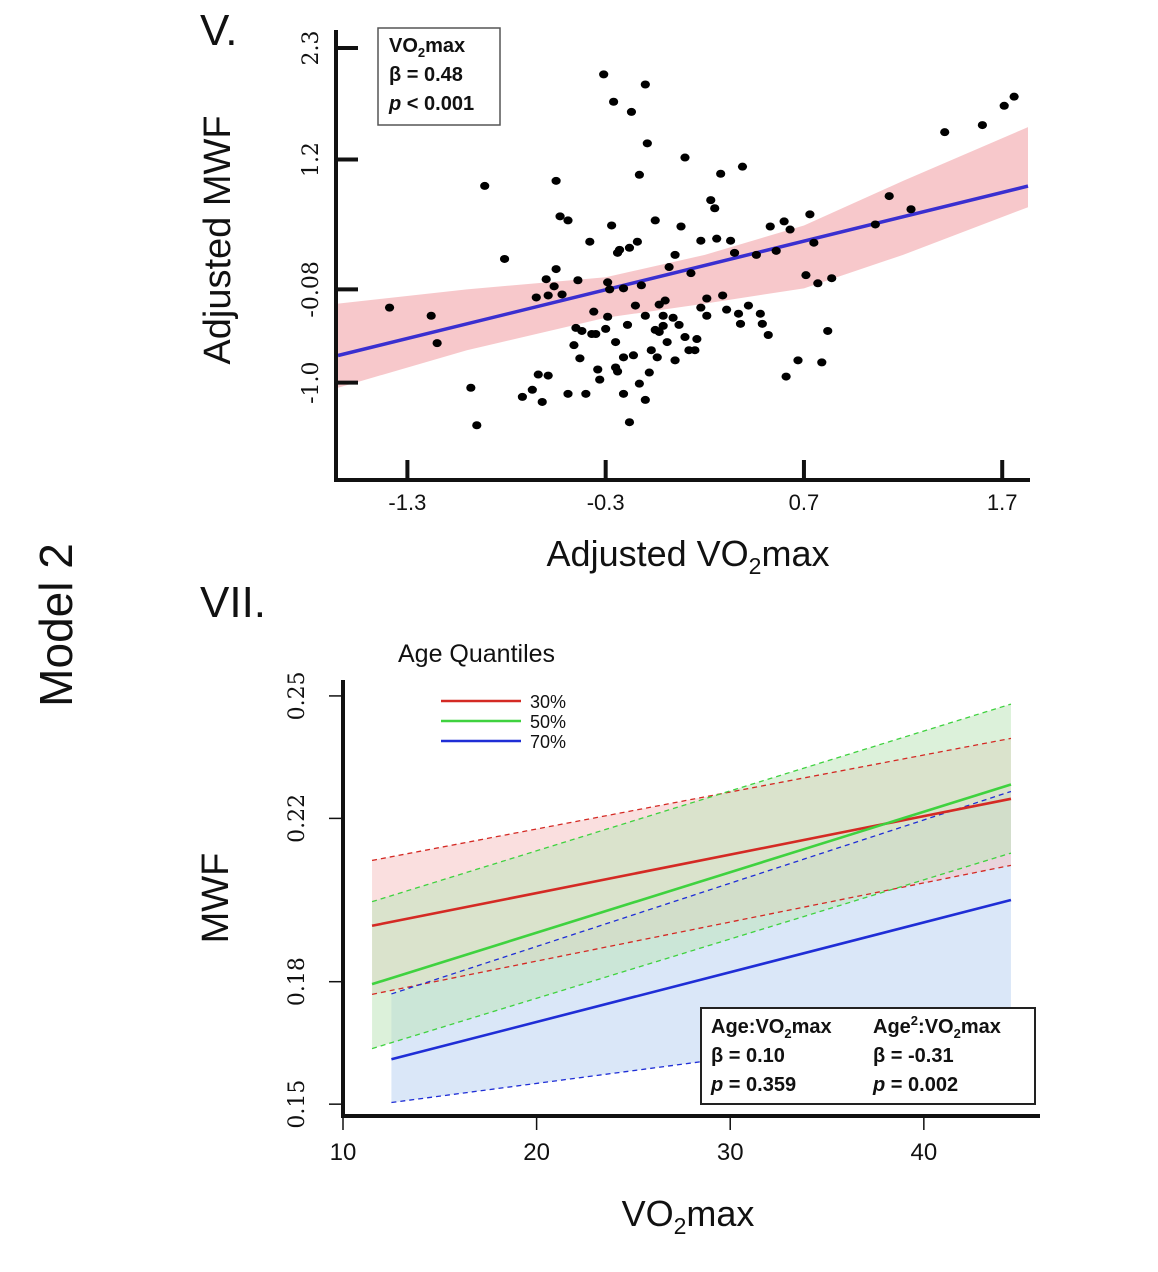 This screenshot has width=1158, height=1272. I want to click on legend-label-70pct: 70%, so click(548, 742).